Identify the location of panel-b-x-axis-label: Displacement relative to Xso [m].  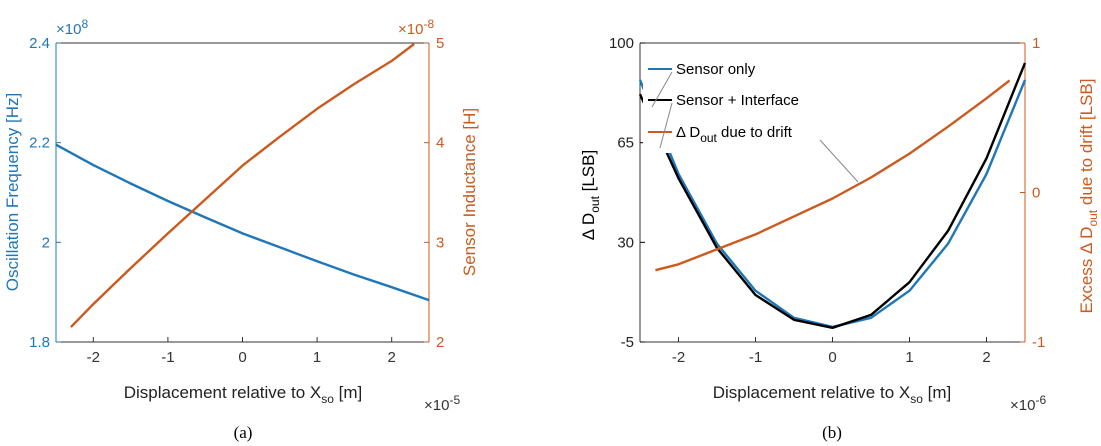
(832, 394).